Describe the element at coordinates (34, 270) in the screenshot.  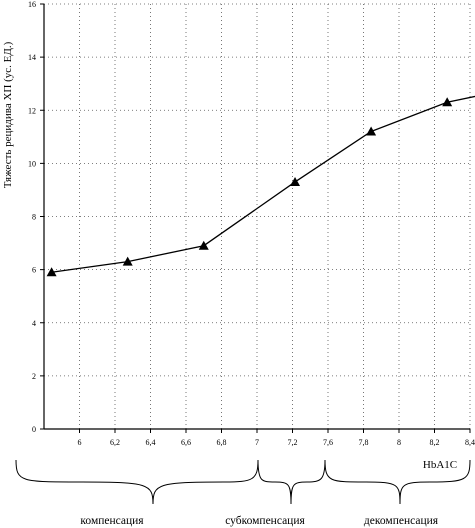
I see `y-tick-label: 6` at that location.